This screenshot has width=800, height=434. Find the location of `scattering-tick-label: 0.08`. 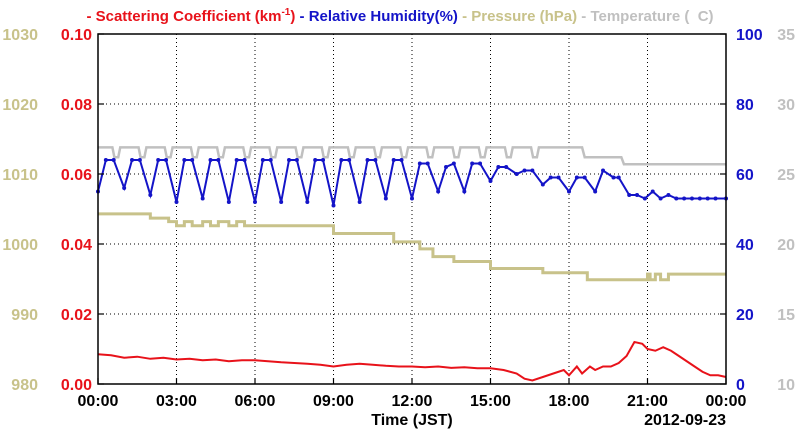

scattering-tick-label: 0.08 is located at coordinates (76, 105).